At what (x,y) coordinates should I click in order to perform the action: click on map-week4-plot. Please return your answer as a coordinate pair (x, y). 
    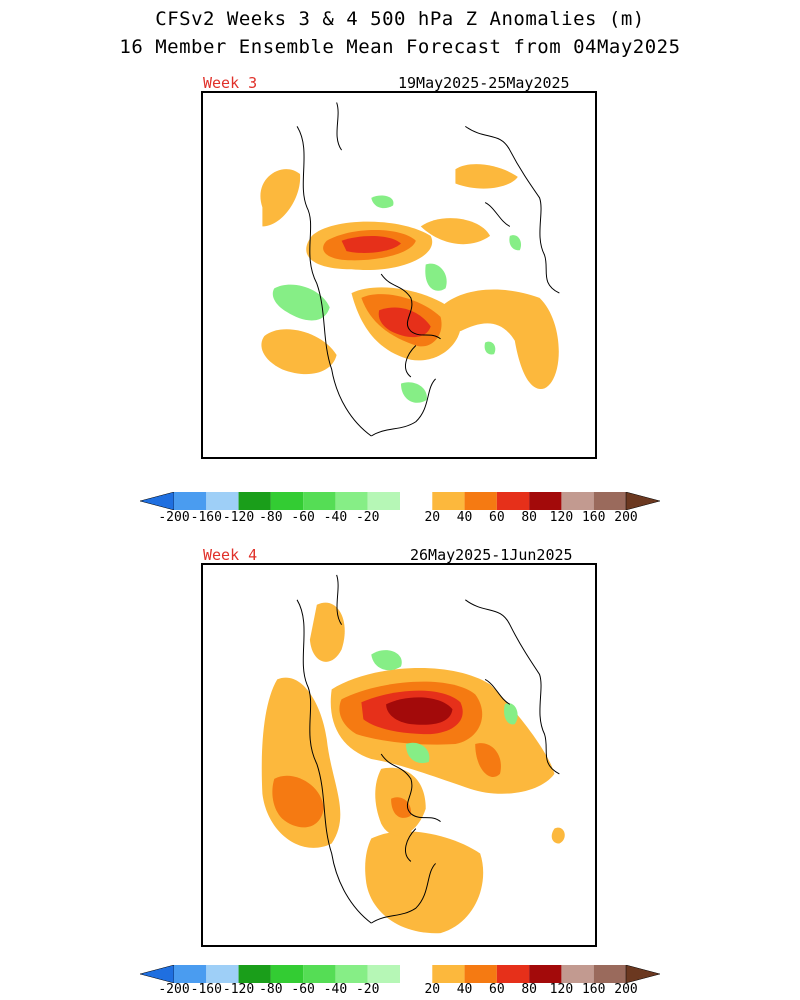
    Looking at the image, I should click on (413, 754).